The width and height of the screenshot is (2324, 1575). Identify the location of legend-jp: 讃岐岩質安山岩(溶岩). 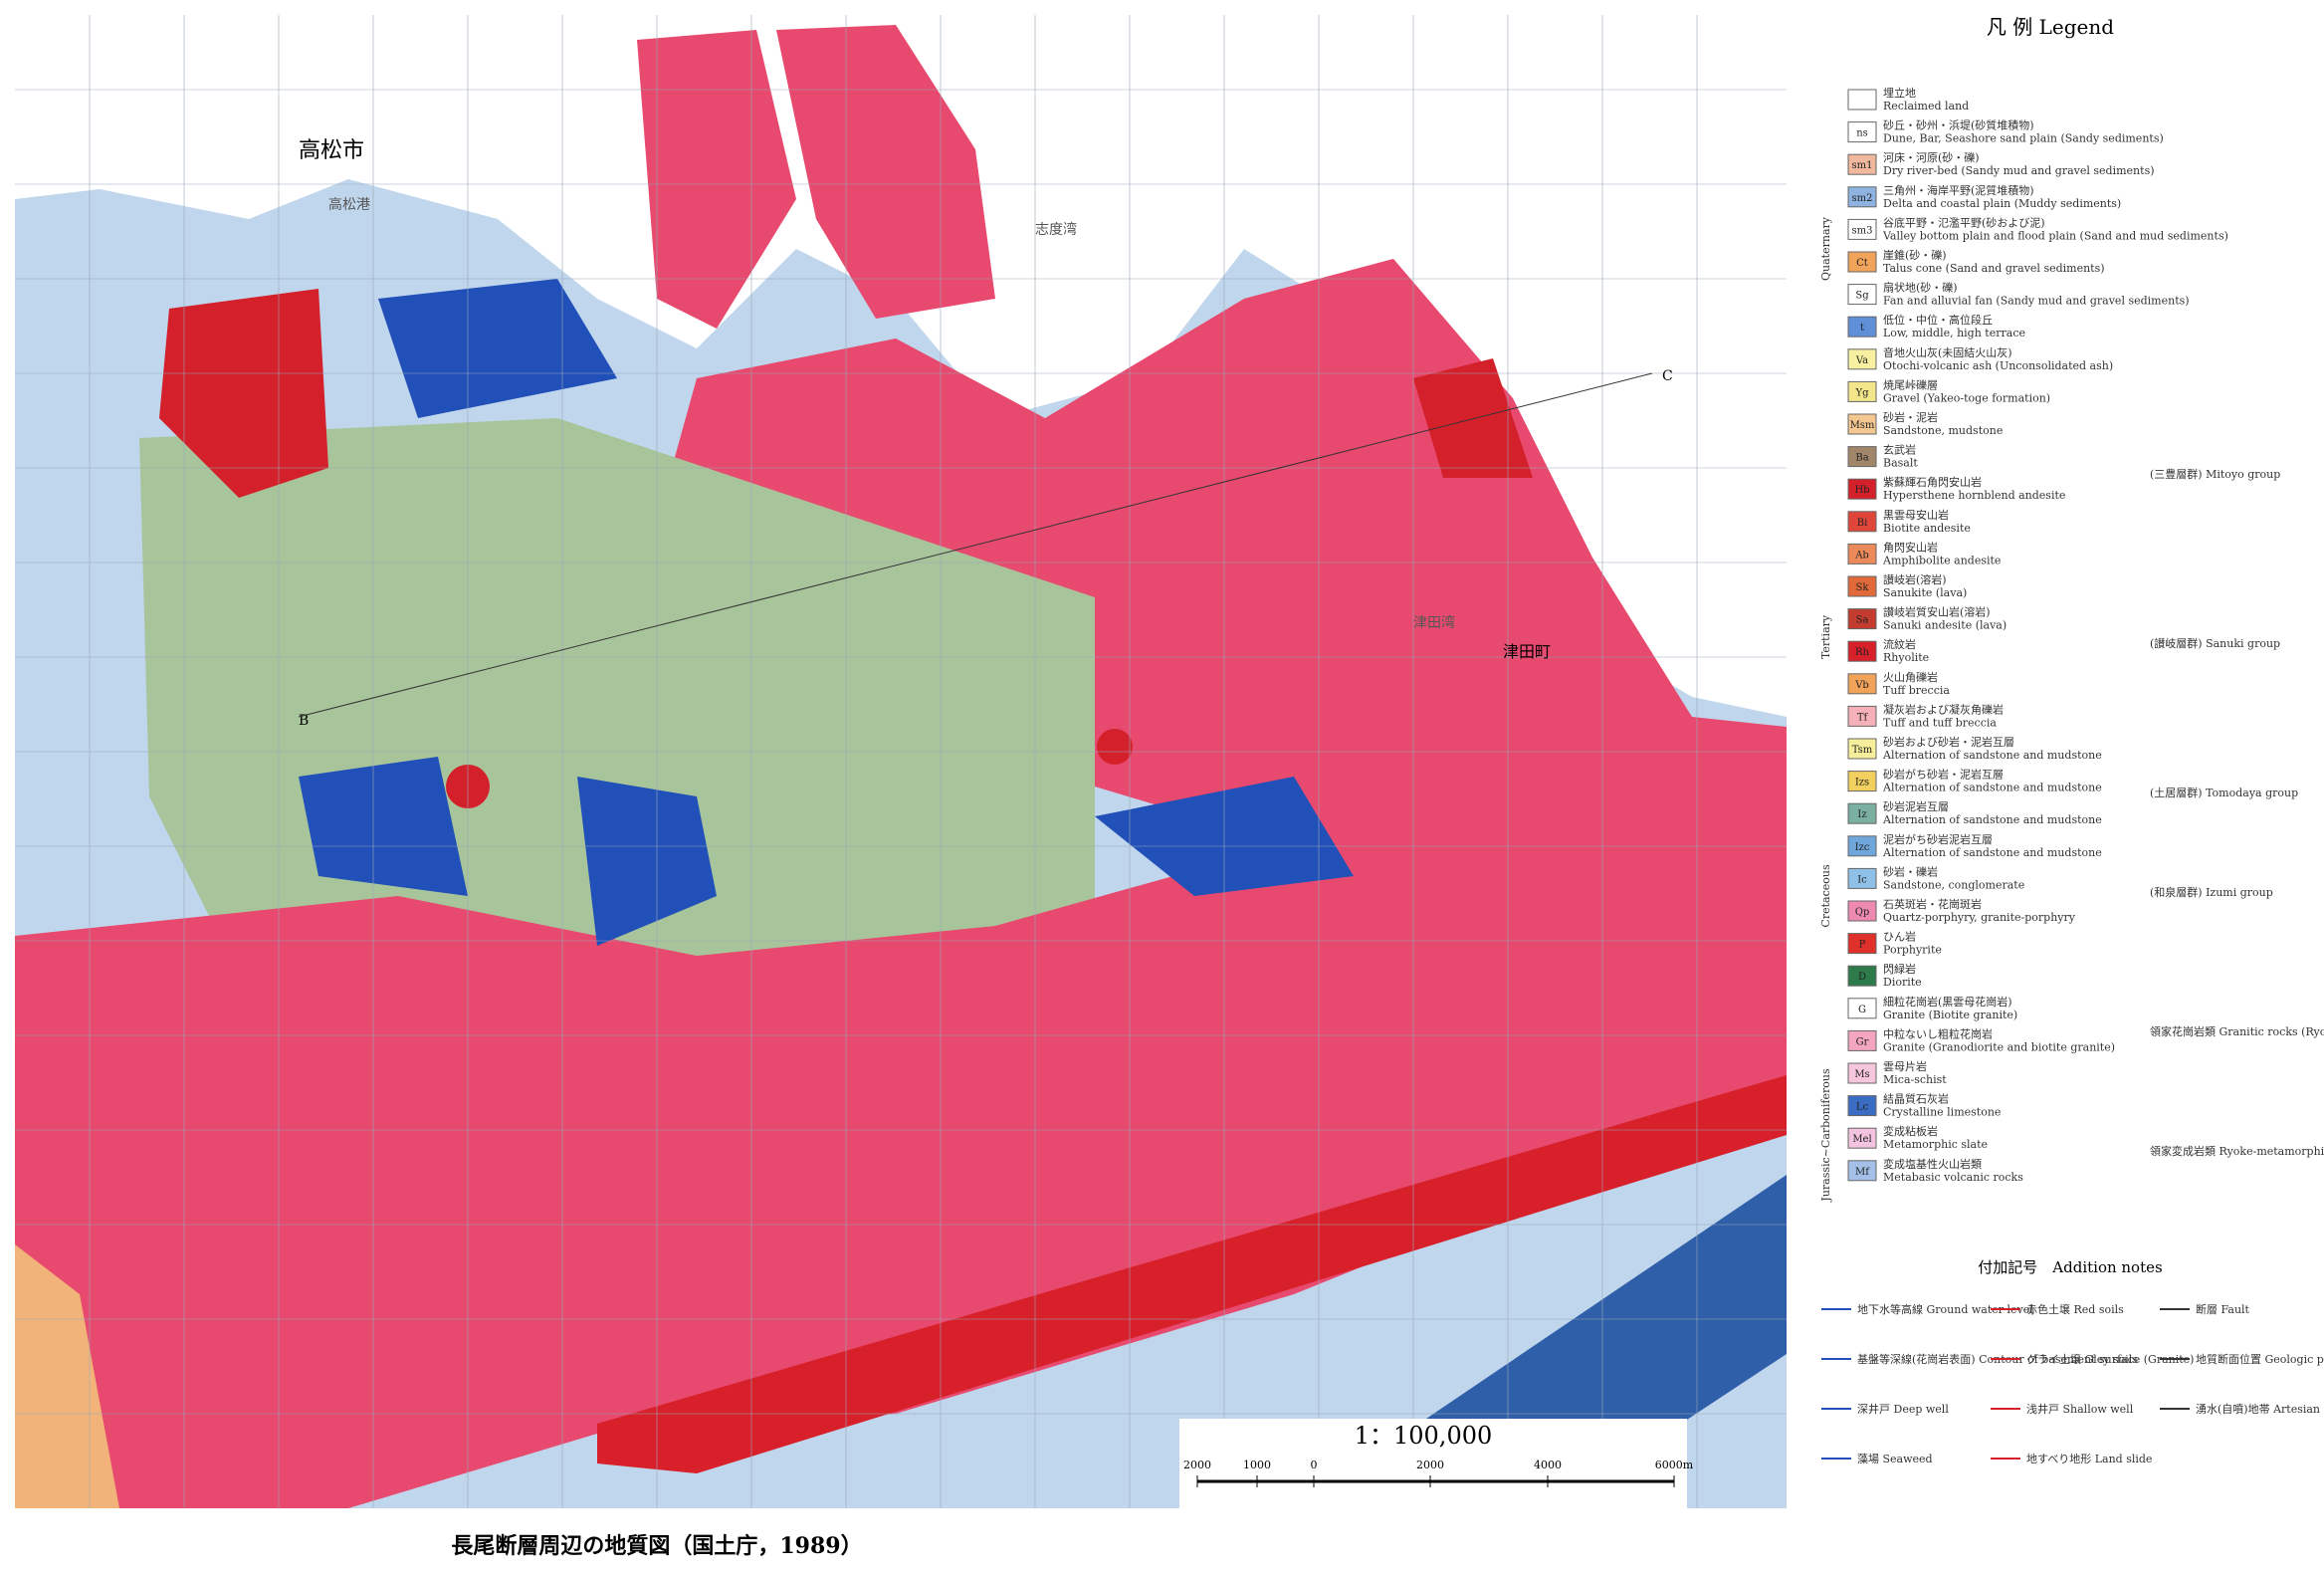
(1937, 612).